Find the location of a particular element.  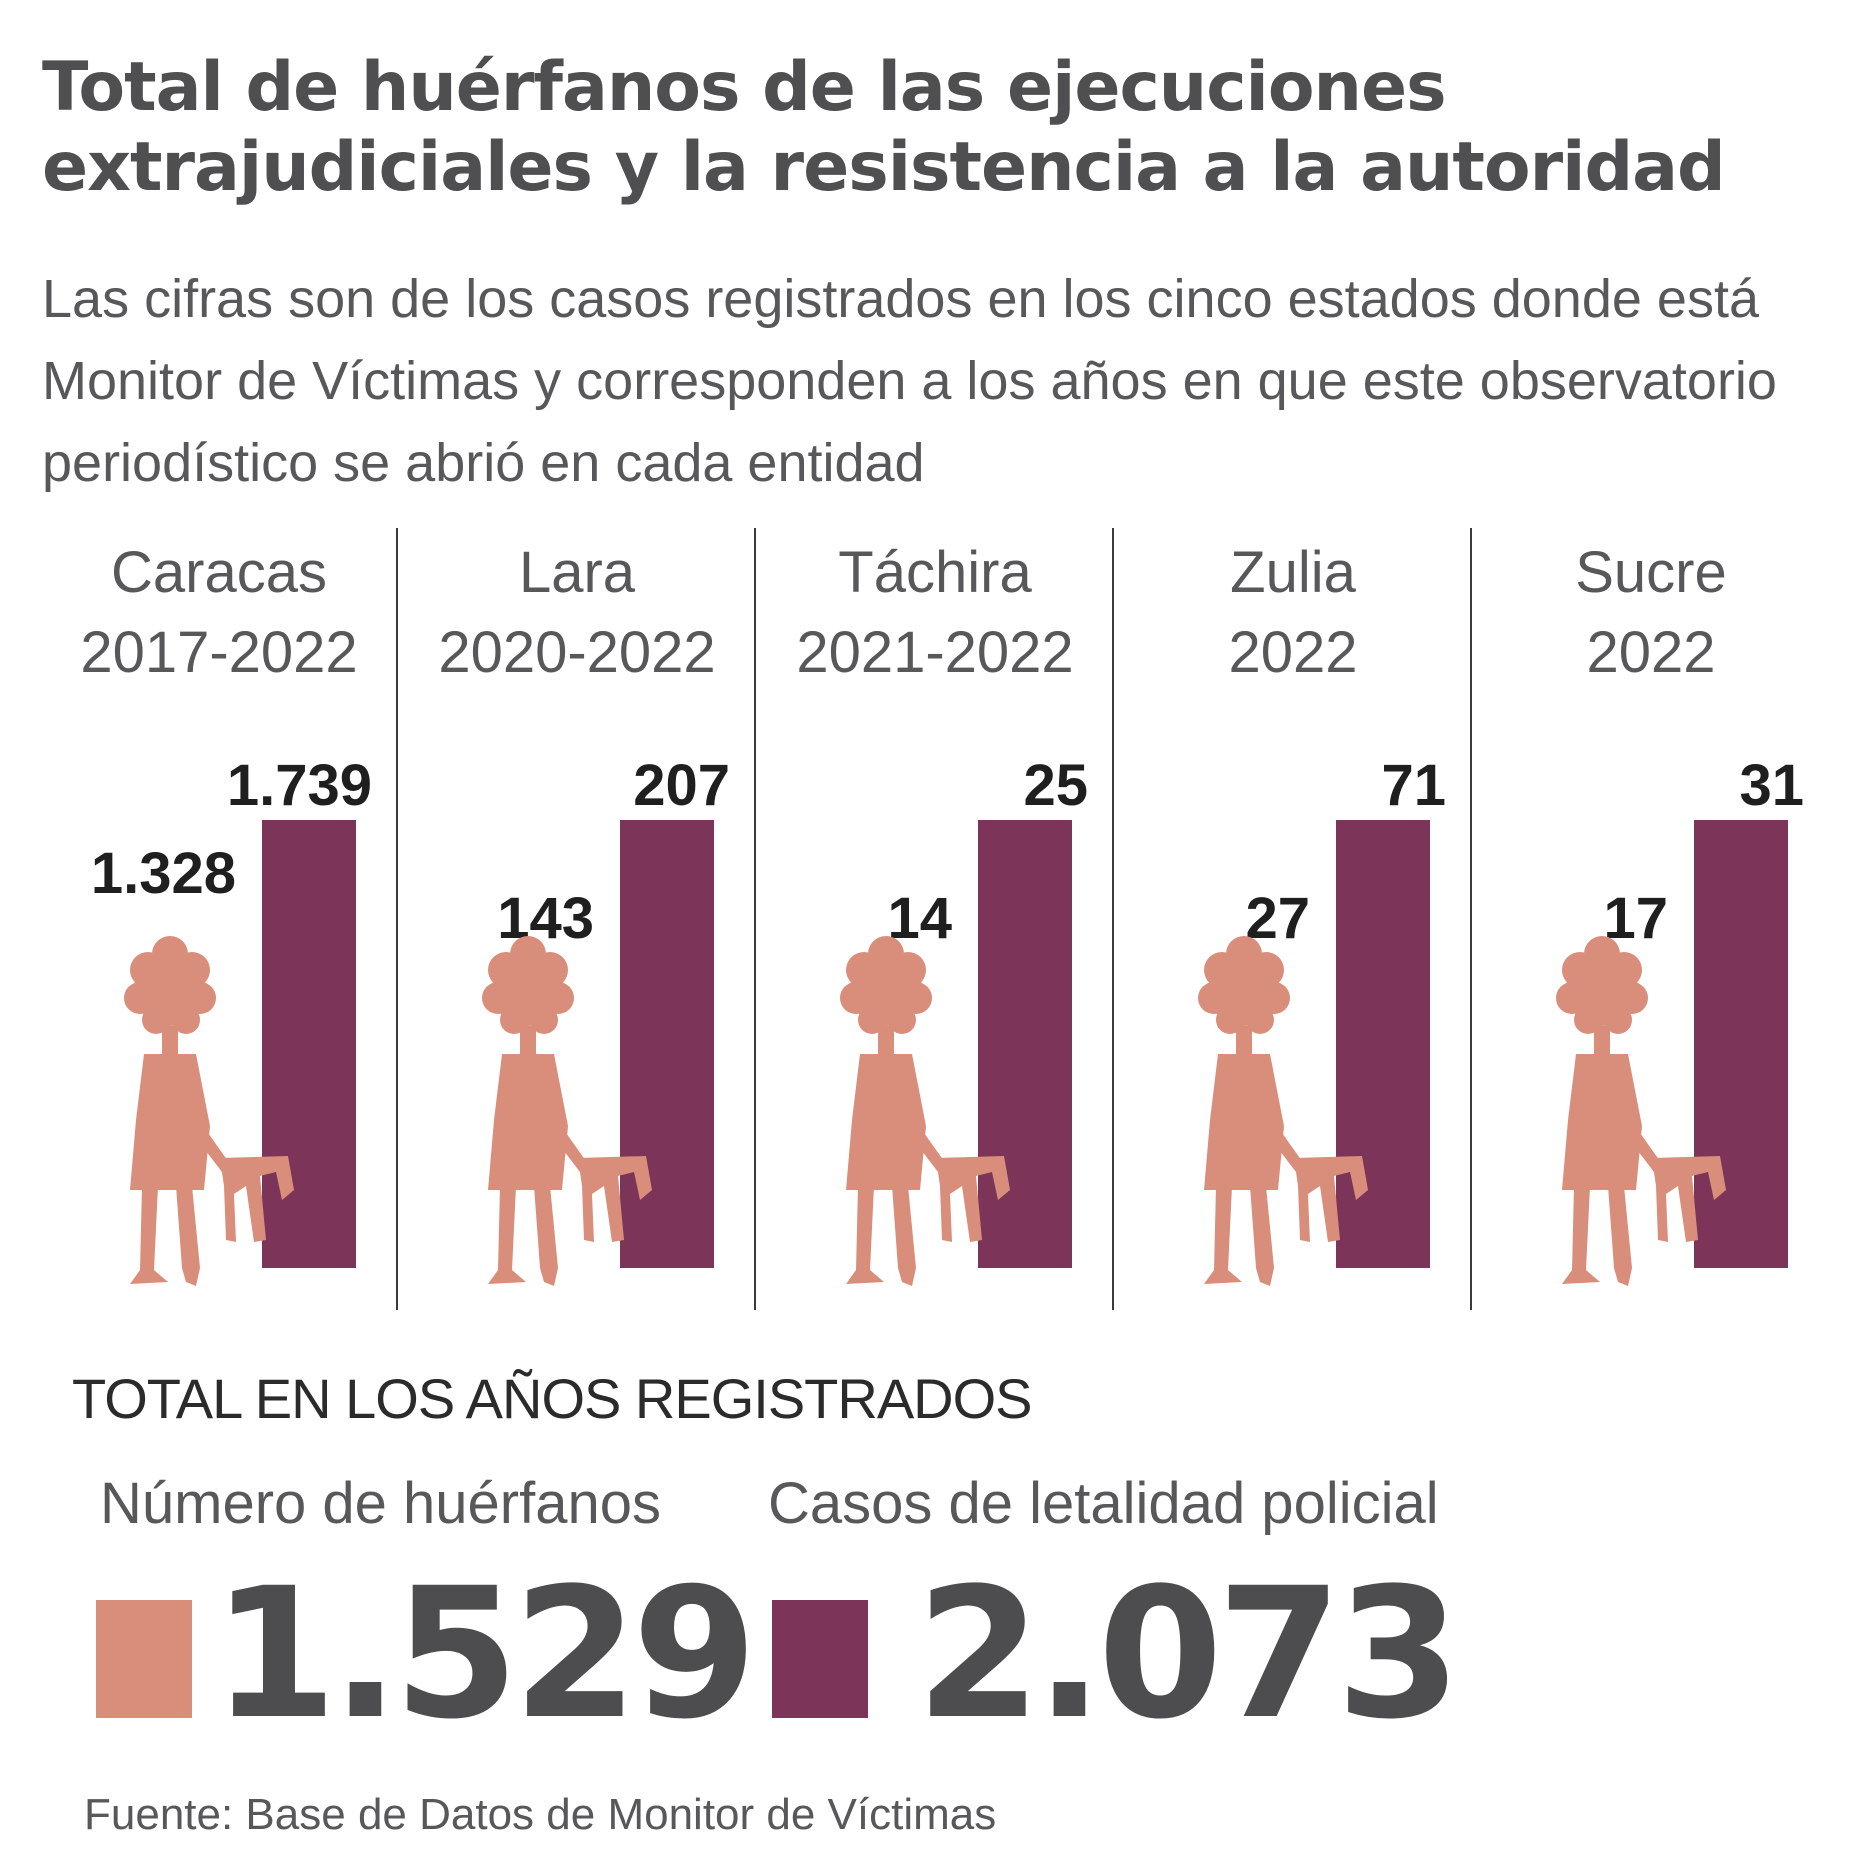

lethality-value-label: 25 is located at coordinates (1055, 785).